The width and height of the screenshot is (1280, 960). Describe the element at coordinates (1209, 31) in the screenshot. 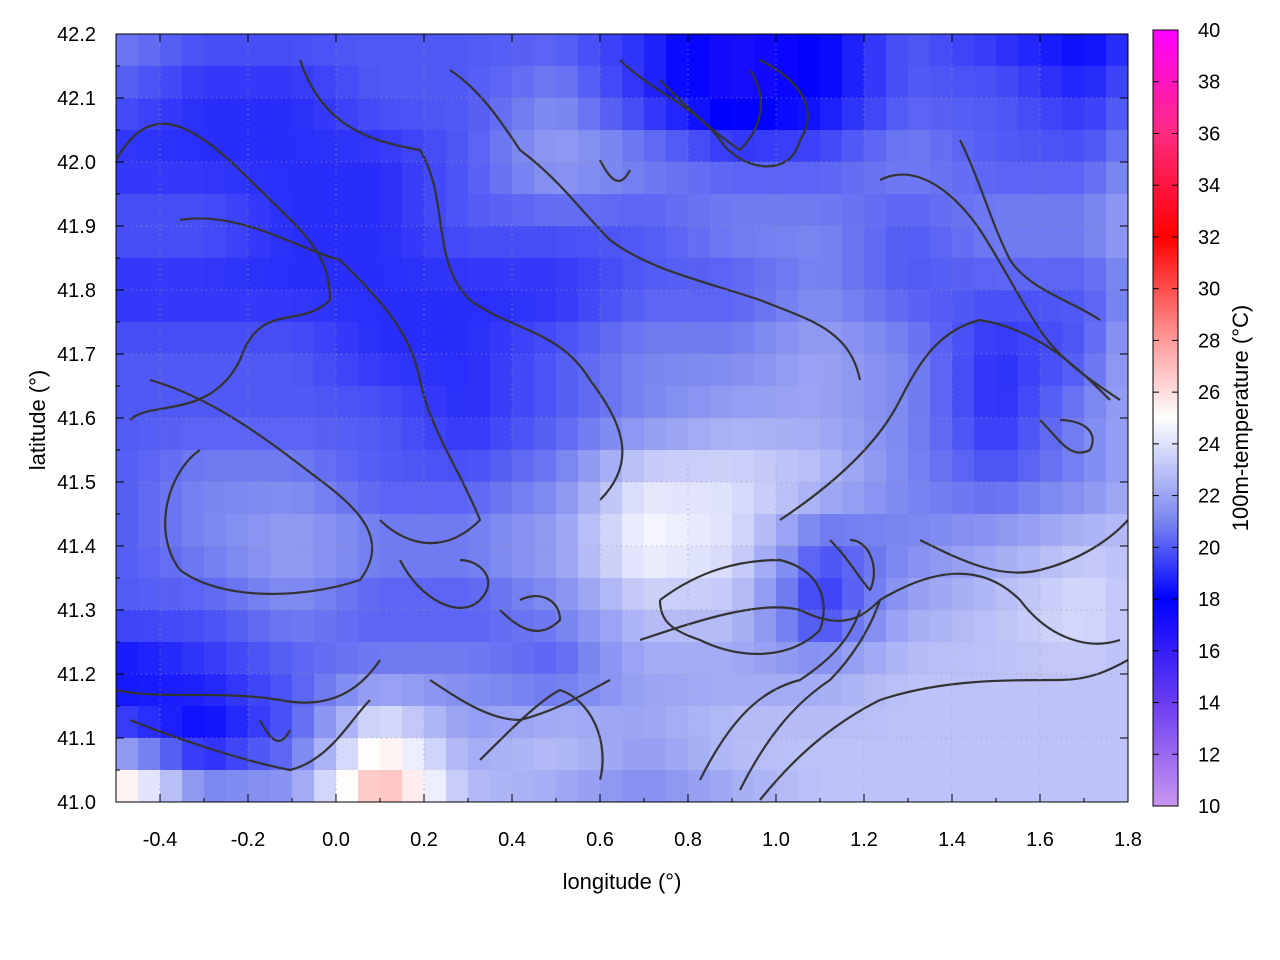

I see `colorbar-tick-label: 40` at that location.